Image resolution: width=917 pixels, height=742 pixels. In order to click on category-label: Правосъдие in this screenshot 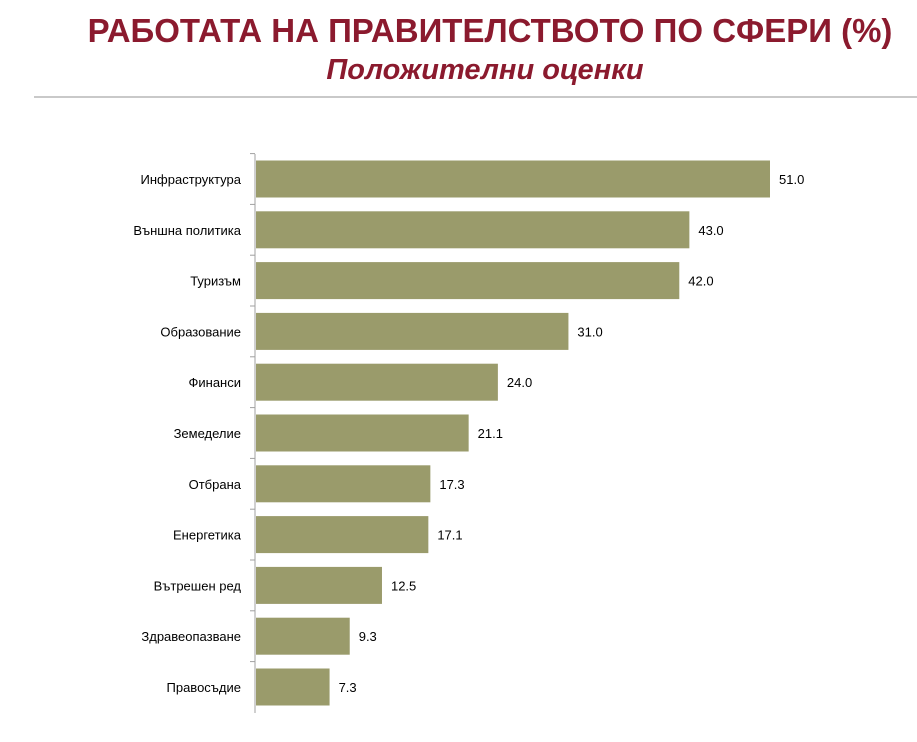, I will do `click(204, 687)`.